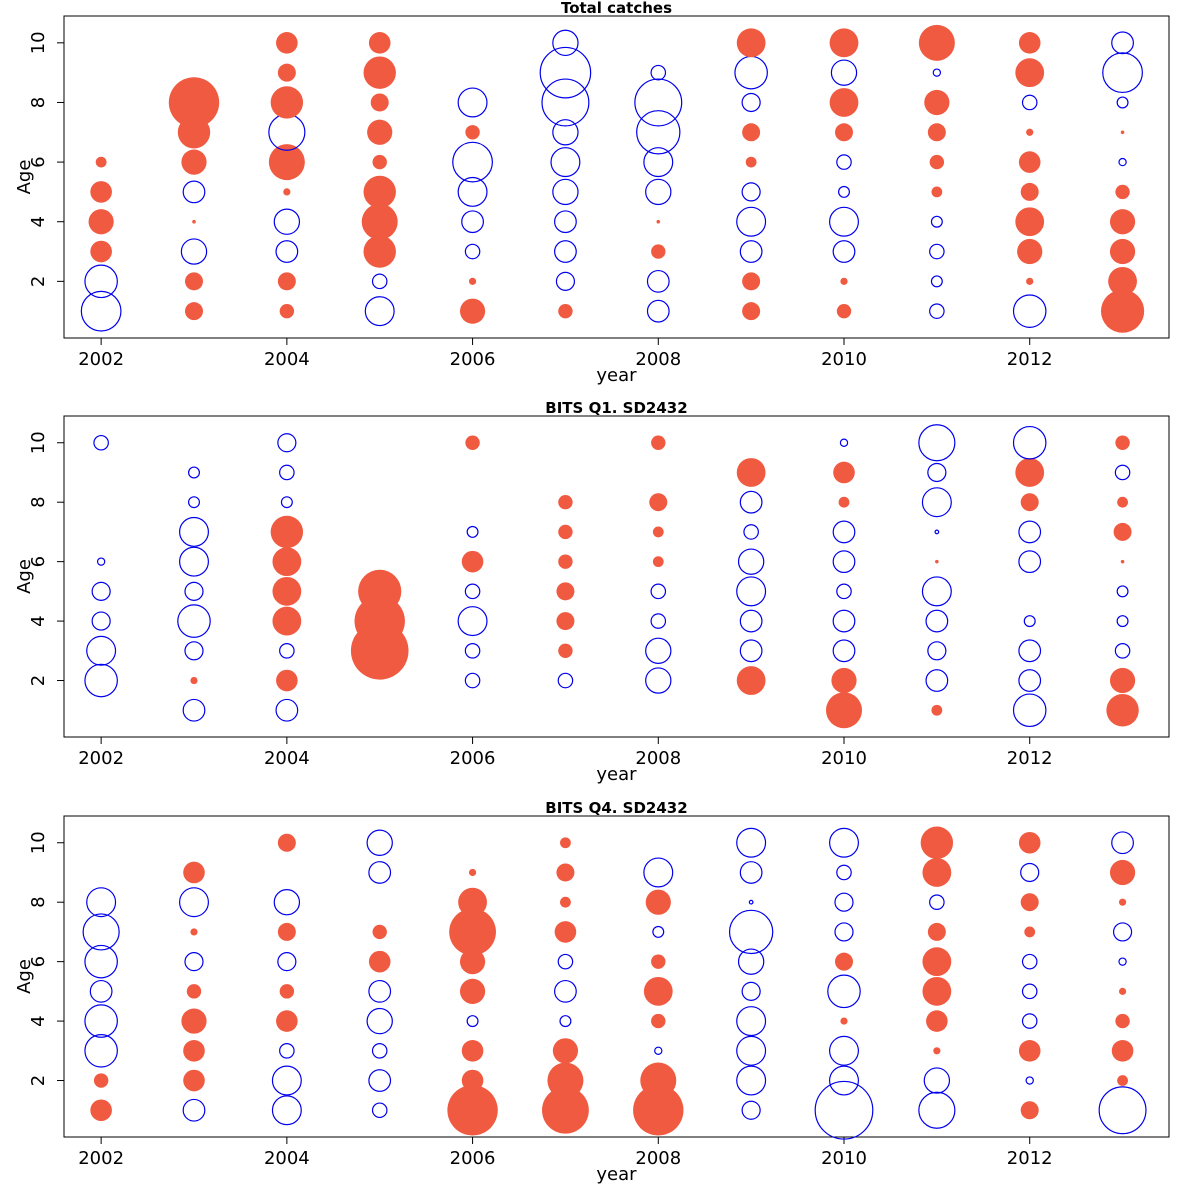 The height and width of the screenshot is (1200, 1200). What do you see at coordinates (287, 758) in the screenshot?
I see `x-tick-label: 2004` at bounding box center [287, 758].